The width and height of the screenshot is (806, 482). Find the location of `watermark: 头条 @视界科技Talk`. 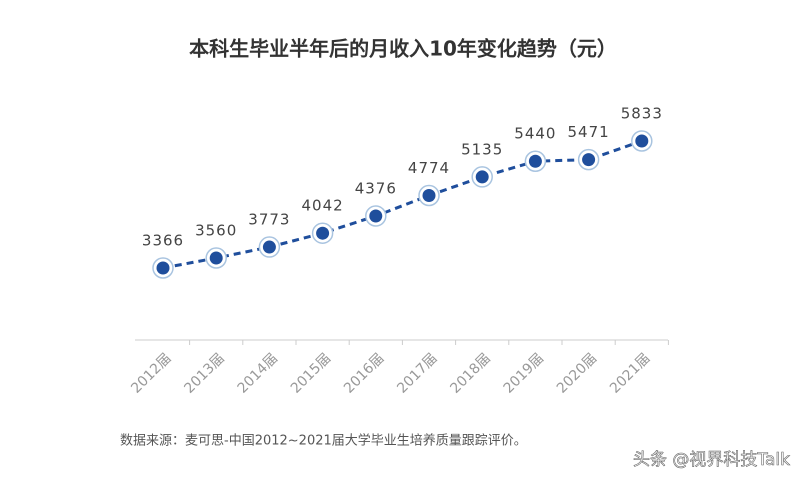

watermark: 头条 @视界科技Talk is located at coordinates (711, 460).